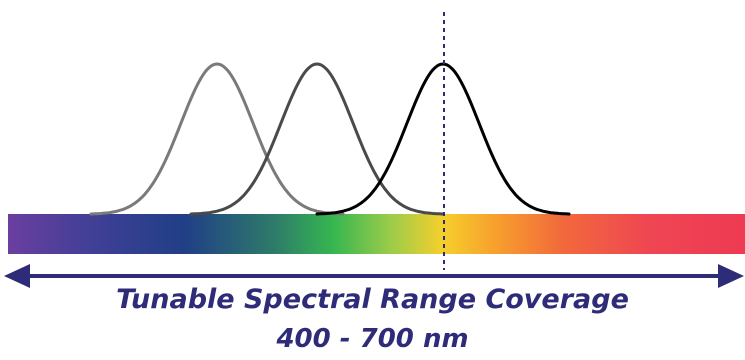 The image size is (745, 360). Describe the element at coordinates (374, 276) in the screenshot. I see `double-headed-arrow-icon` at that location.